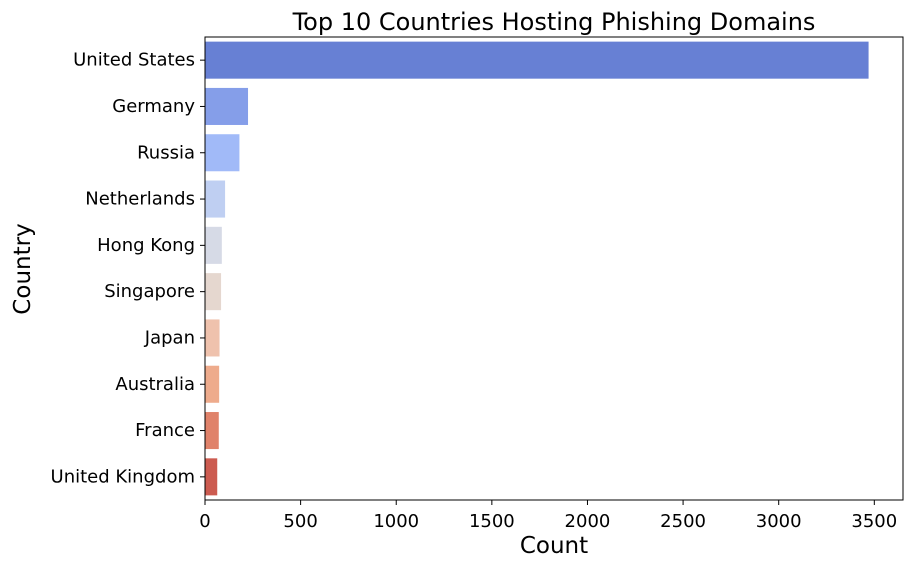  Describe the element at coordinates (537, 60) in the screenshot. I see `bar-united-states` at that location.